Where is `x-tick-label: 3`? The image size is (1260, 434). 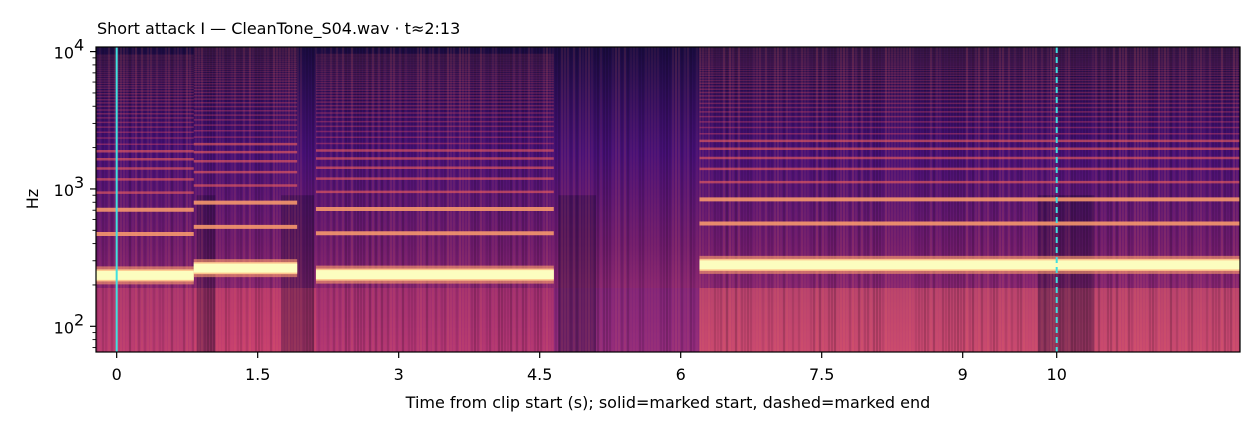
x-tick-label: 3 is located at coordinates (399, 374).